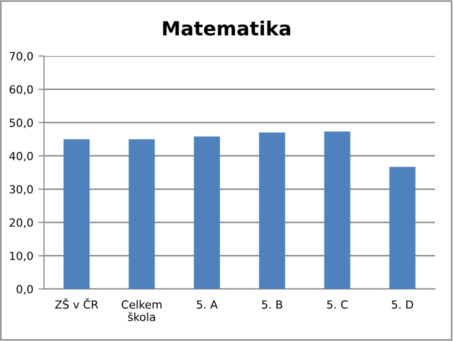 The height and width of the screenshot is (341, 453). What do you see at coordinates (21, 123) in the screenshot?
I see `y-tick-label: 50,0` at bounding box center [21, 123].